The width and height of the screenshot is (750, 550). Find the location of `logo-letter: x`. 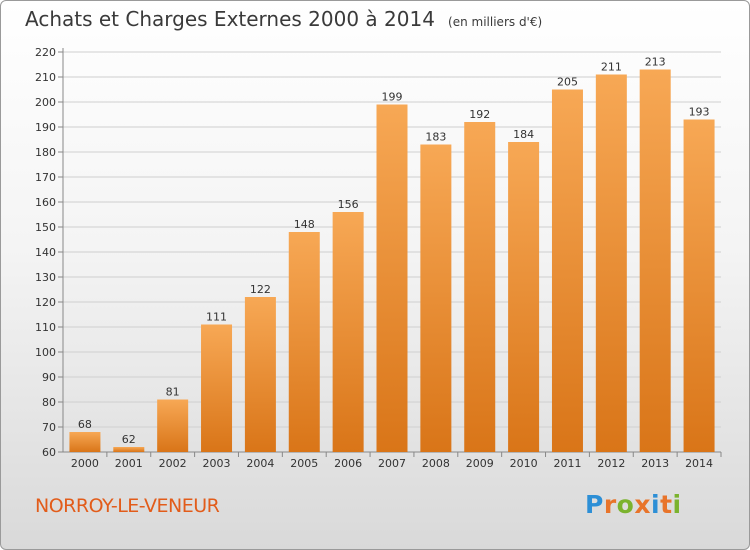

logo-letter: x is located at coordinates (642, 504).